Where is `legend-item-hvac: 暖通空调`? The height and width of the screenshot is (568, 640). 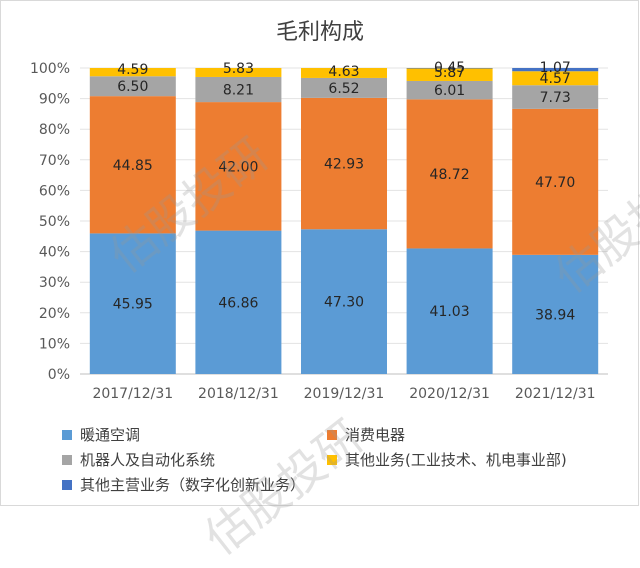 legend-item-hvac: 暖通空调 is located at coordinates (101, 434).